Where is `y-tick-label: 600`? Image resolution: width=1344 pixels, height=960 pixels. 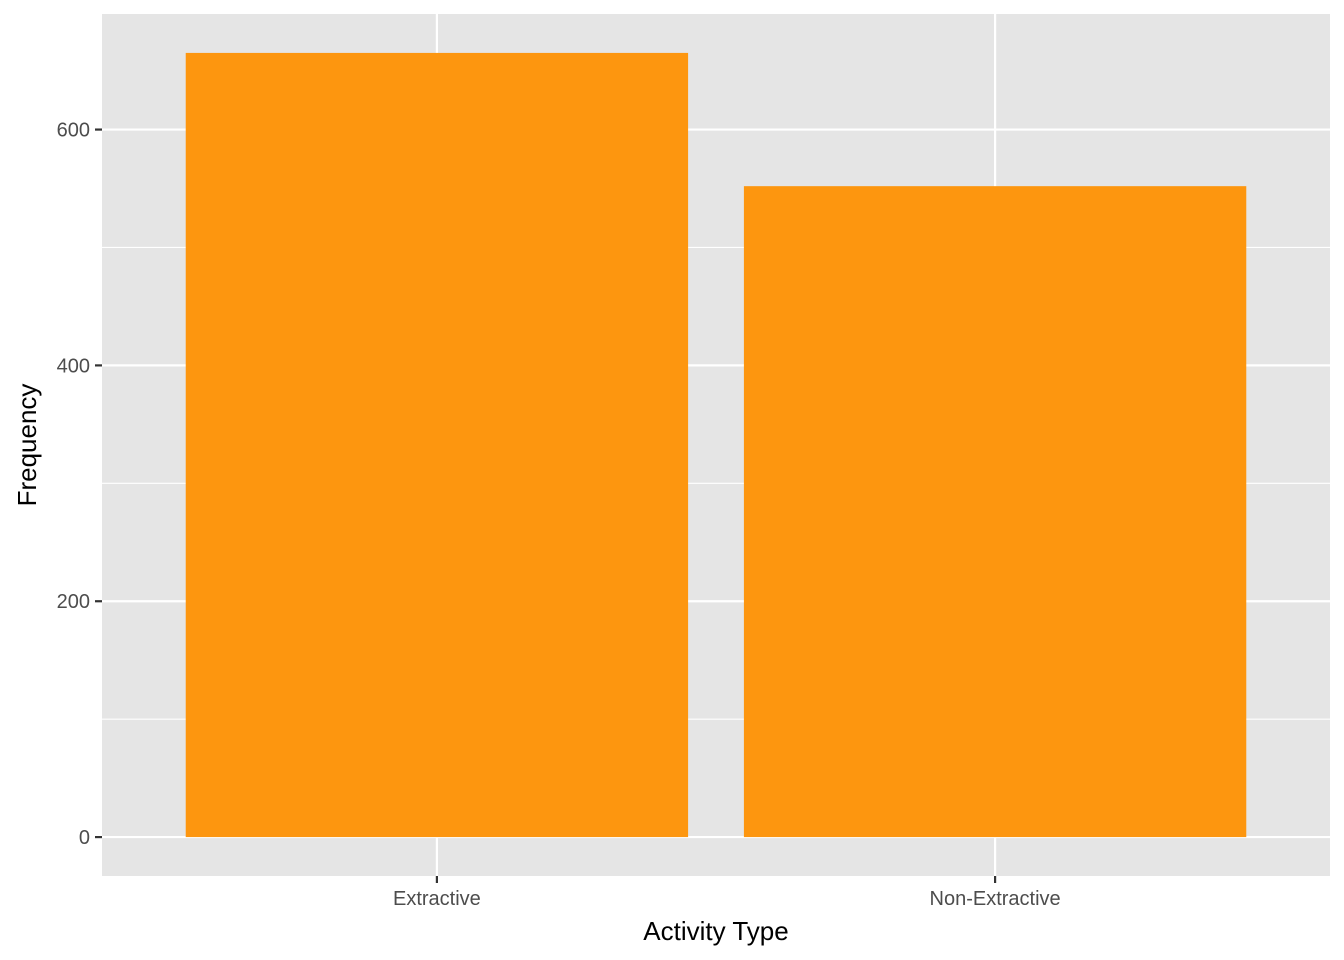
y-tick-label: 600 is located at coordinates (73, 131).